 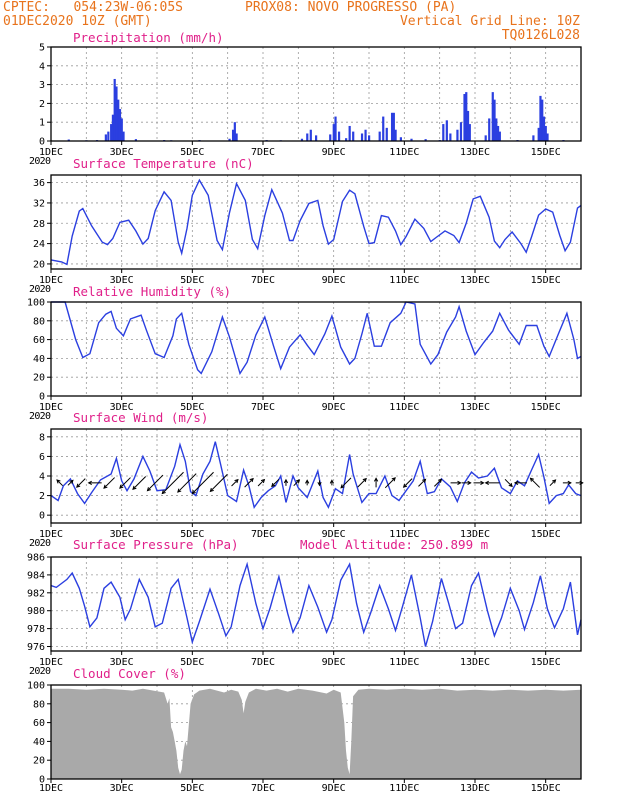 What do you see at coordinates (39, 244) in the screenshot?
I see `y-tick-label: 24` at bounding box center [39, 244].